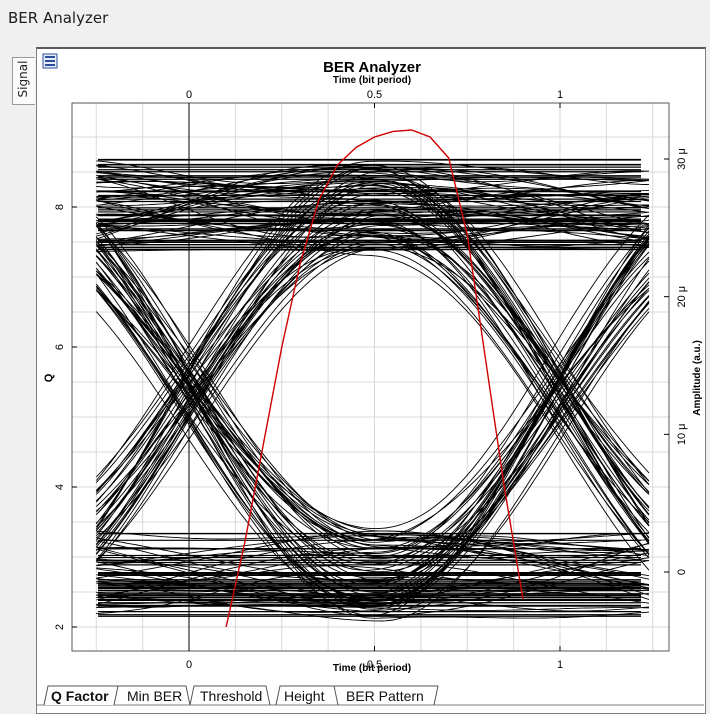 This screenshot has height=714, width=710. Describe the element at coordinates (682, 297) in the screenshot. I see `y-right-tick-label: 20 μ` at that location.